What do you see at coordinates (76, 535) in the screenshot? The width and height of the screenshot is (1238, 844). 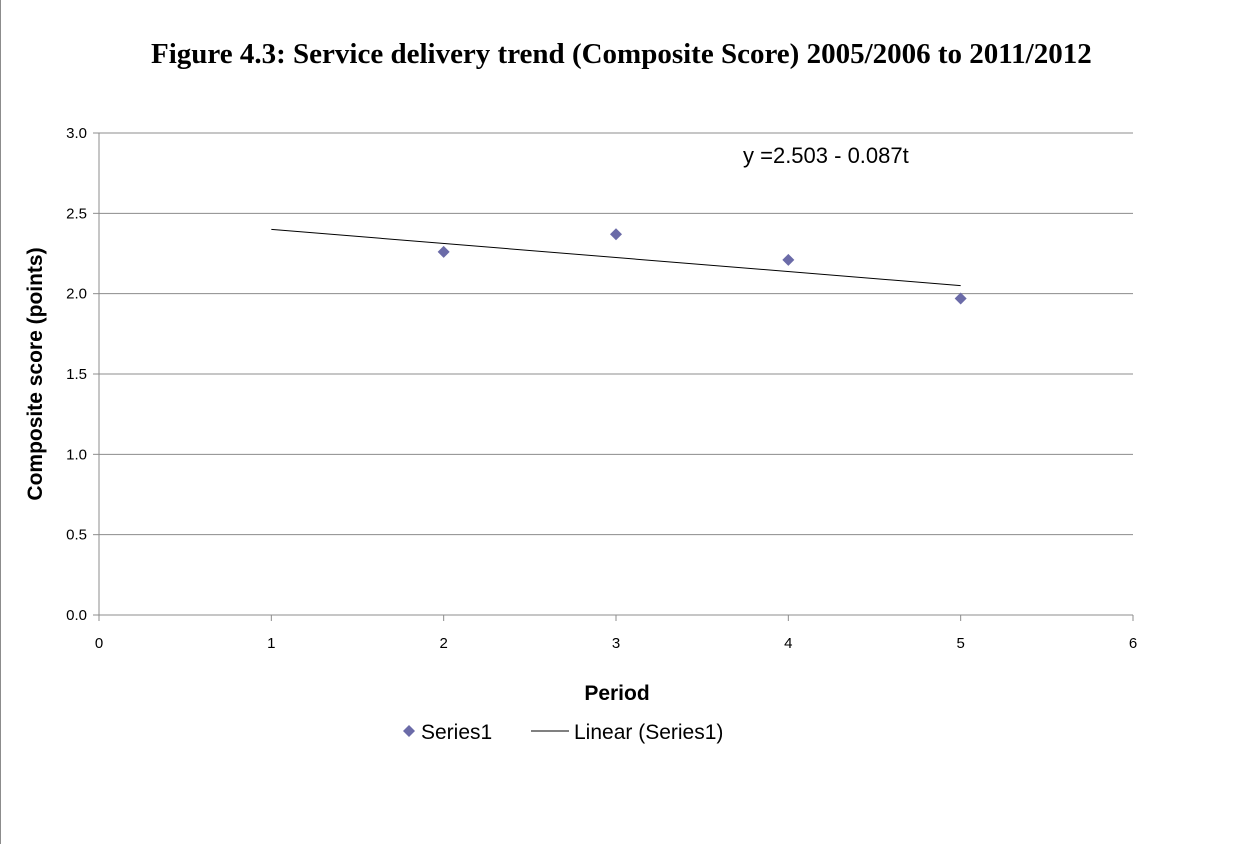 I see `y-tick-label: 0.5` at bounding box center [76, 535].